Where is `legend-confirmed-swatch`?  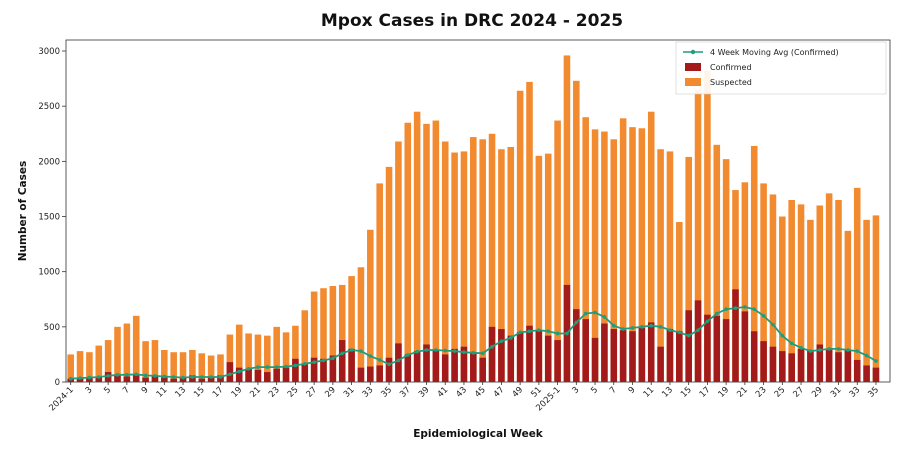
legend-confirmed-swatch is located at coordinates (693, 67).